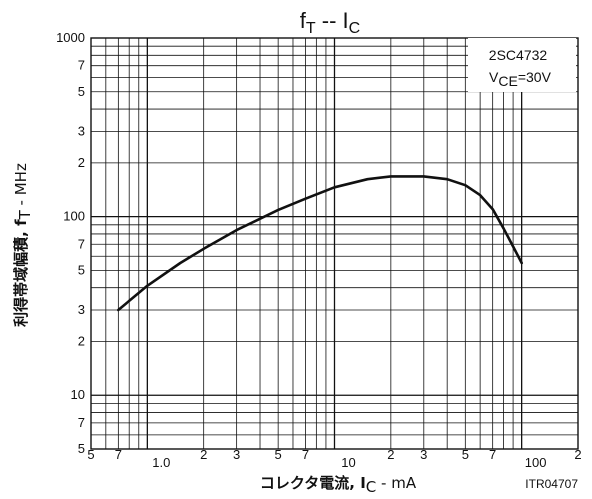 This screenshot has height=499, width=592. Describe the element at coordinates (74, 216) in the screenshot. I see `y-tick-label: 100` at that location.